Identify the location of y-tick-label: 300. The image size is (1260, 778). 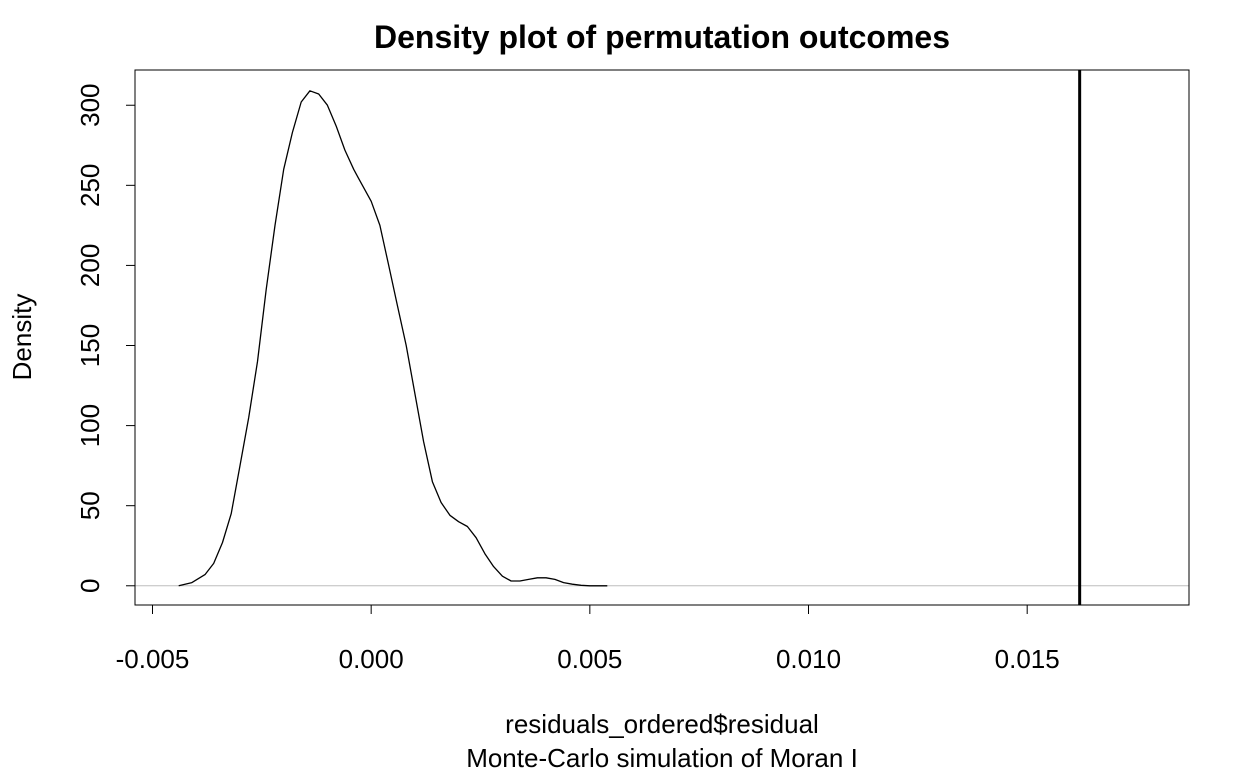
(90, 105).